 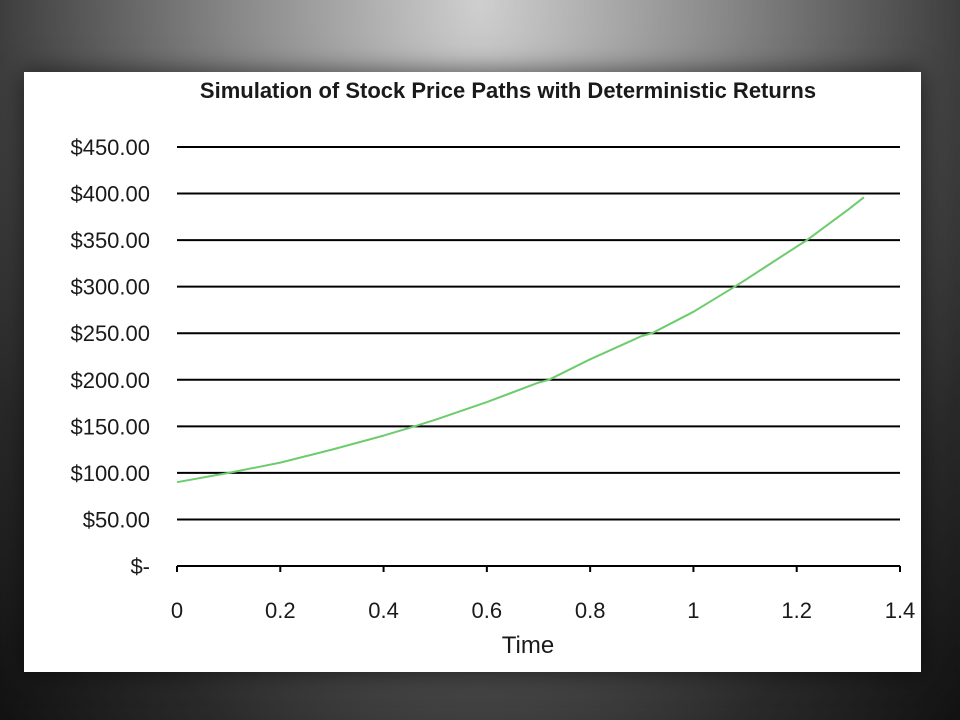 I want to click on x-tick-label: 0.8, so click(x=590, y=610).